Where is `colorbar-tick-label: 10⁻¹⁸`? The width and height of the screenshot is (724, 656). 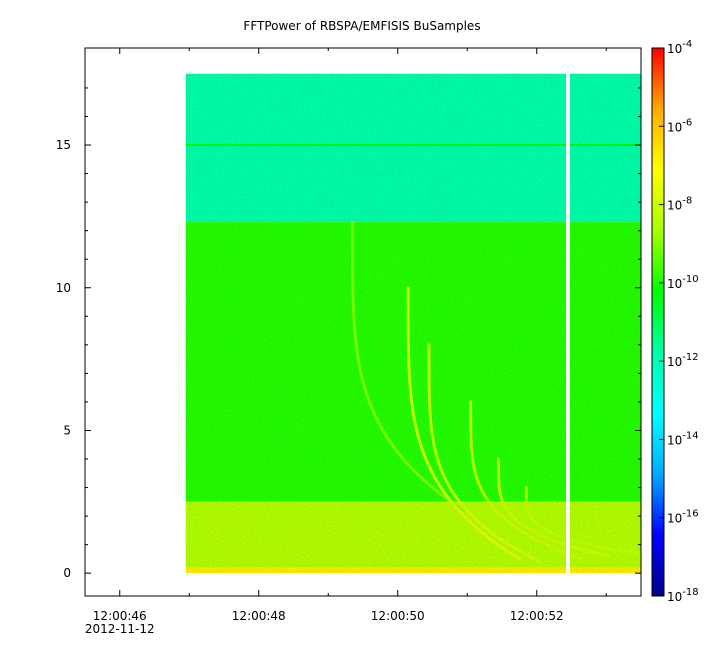
colorbar-tick-label: 10⁻¹⁸ is located at coordinates (683, 595).